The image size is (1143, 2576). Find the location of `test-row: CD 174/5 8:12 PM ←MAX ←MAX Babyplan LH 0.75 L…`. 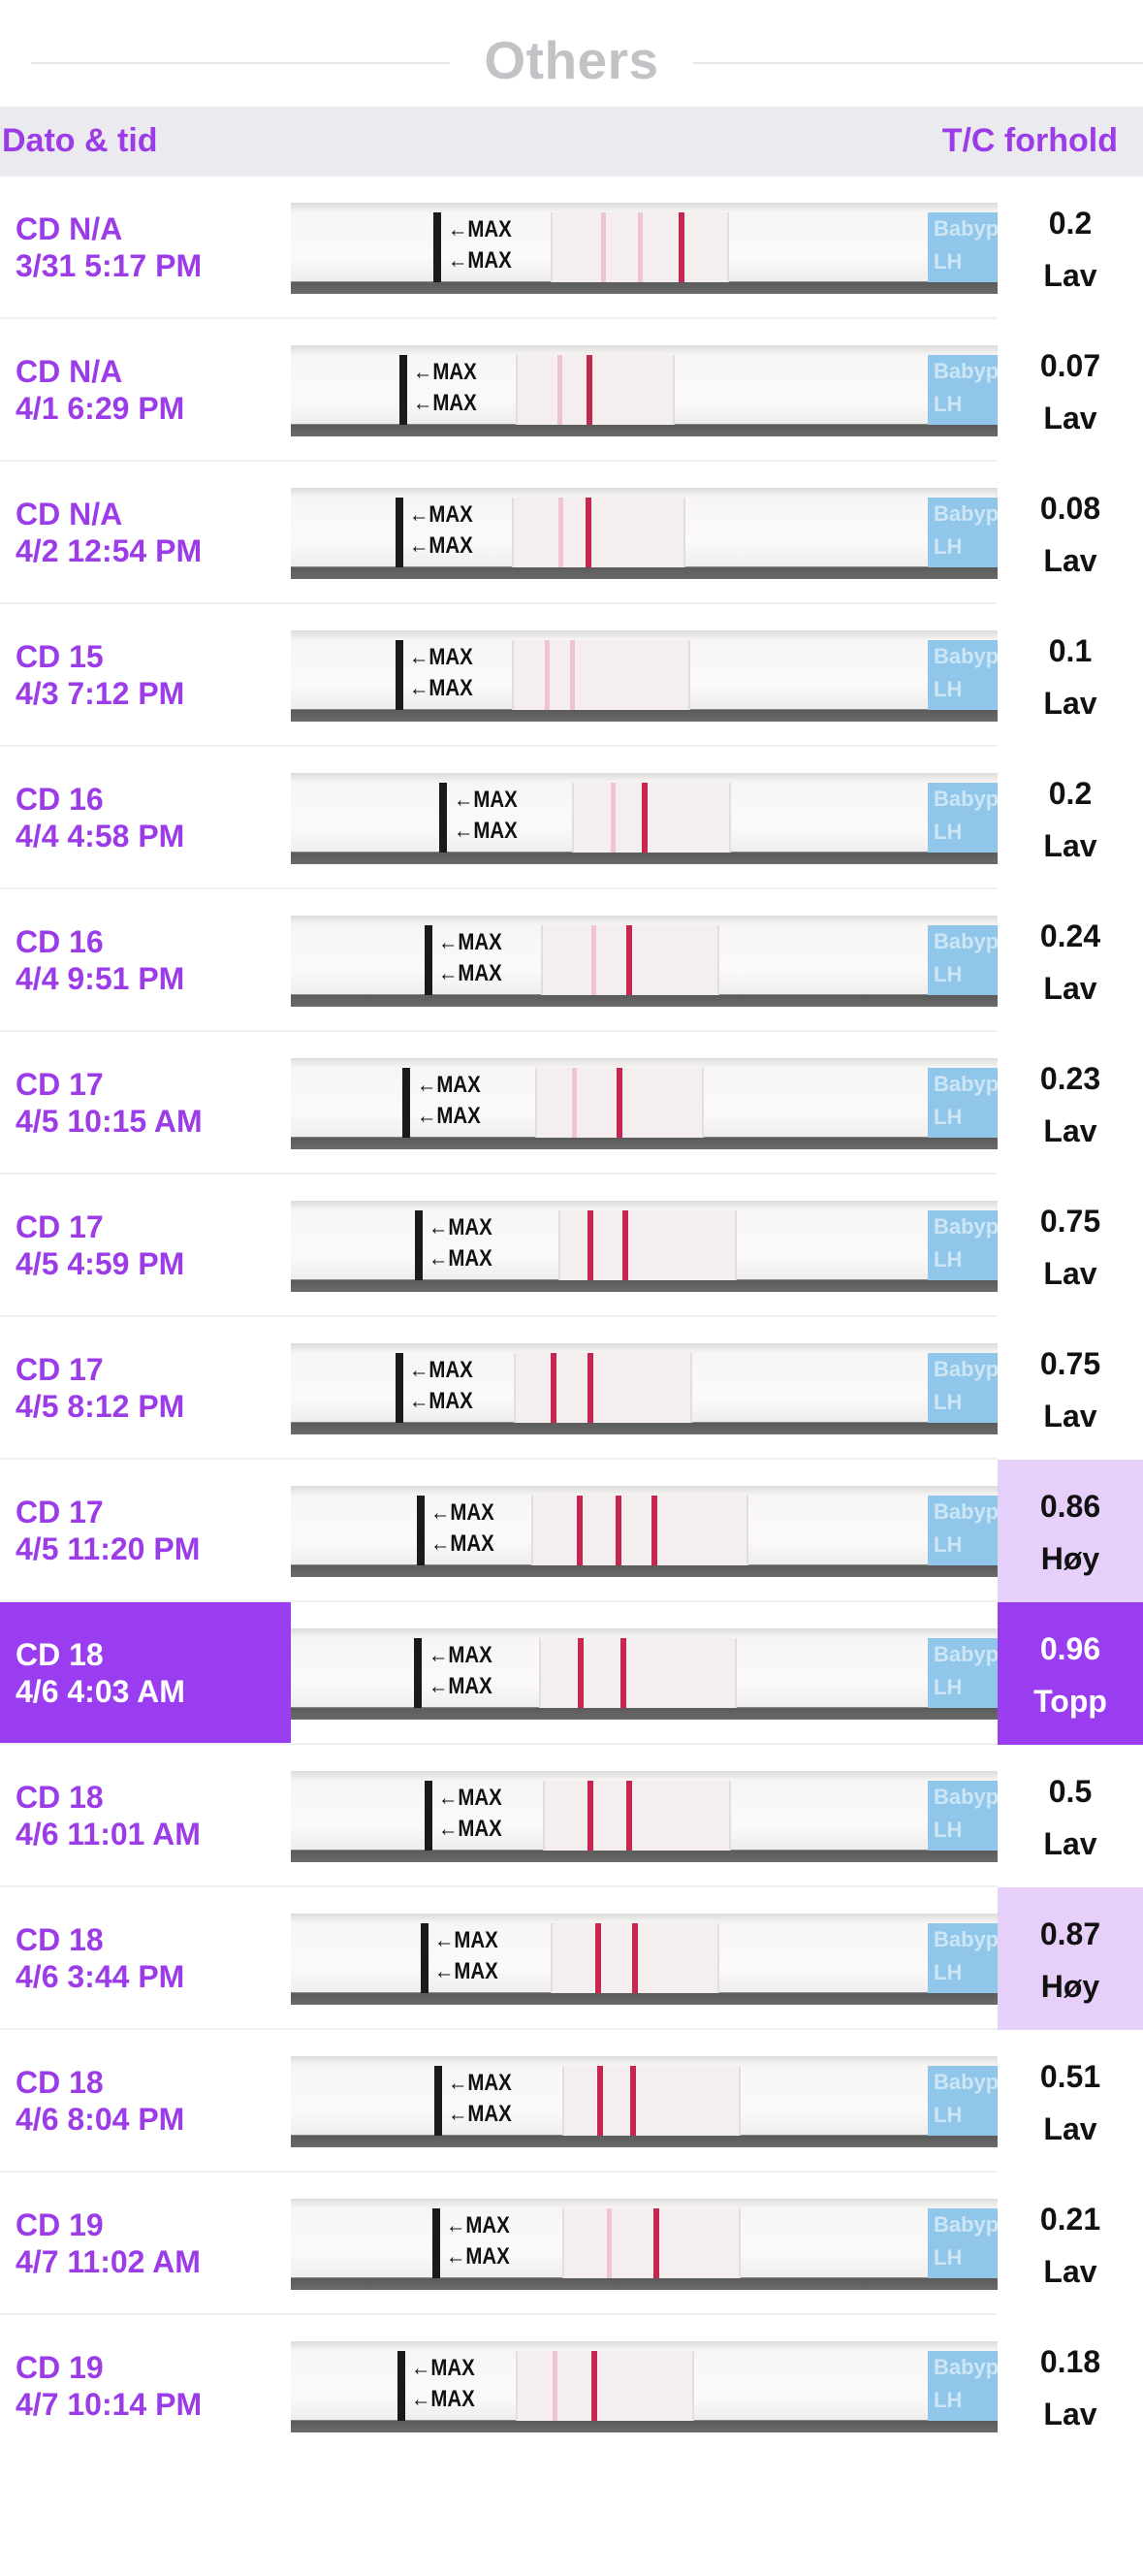

test-row: CD 174/5 8:12 PM ←MAX ←MAX Babyplan LH 0.75 L… is located at coordinates (571, 1388).